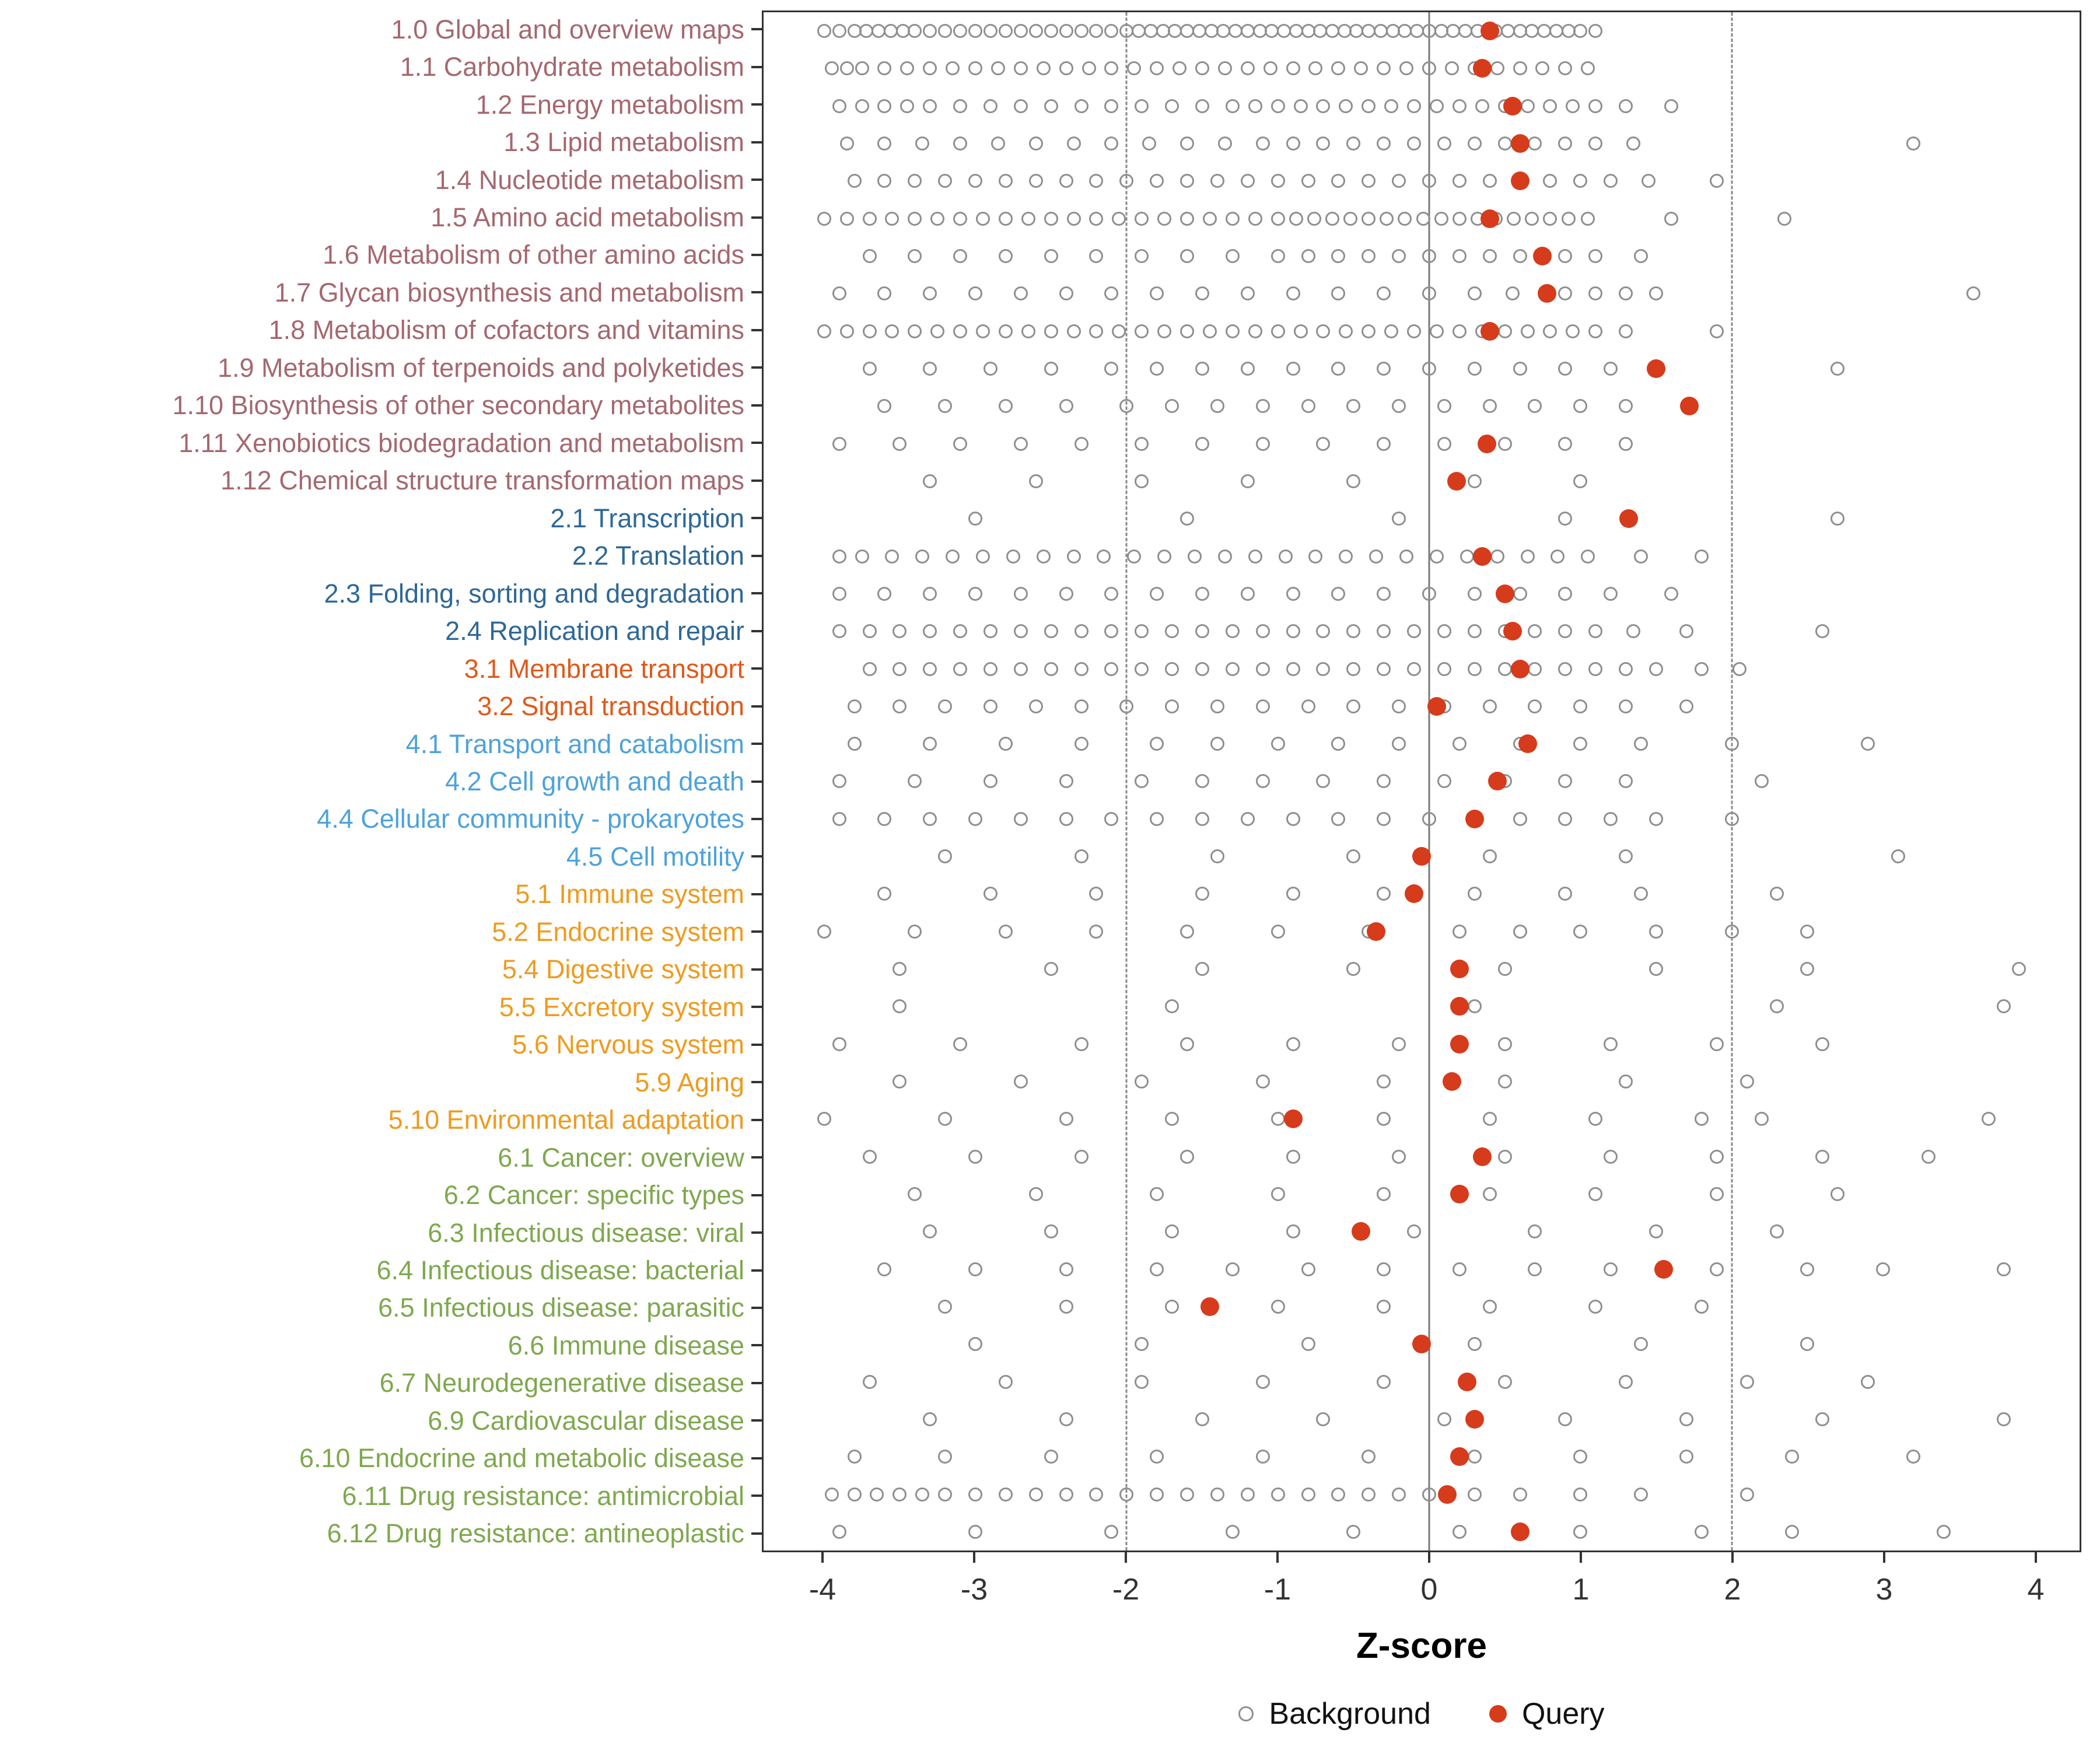 This screenshot has width=2100, height=1750. Describe the element at coordinates (655, 856) in the screenshot. I see `y-axis-label: 4.5 Cell motility` at that location.